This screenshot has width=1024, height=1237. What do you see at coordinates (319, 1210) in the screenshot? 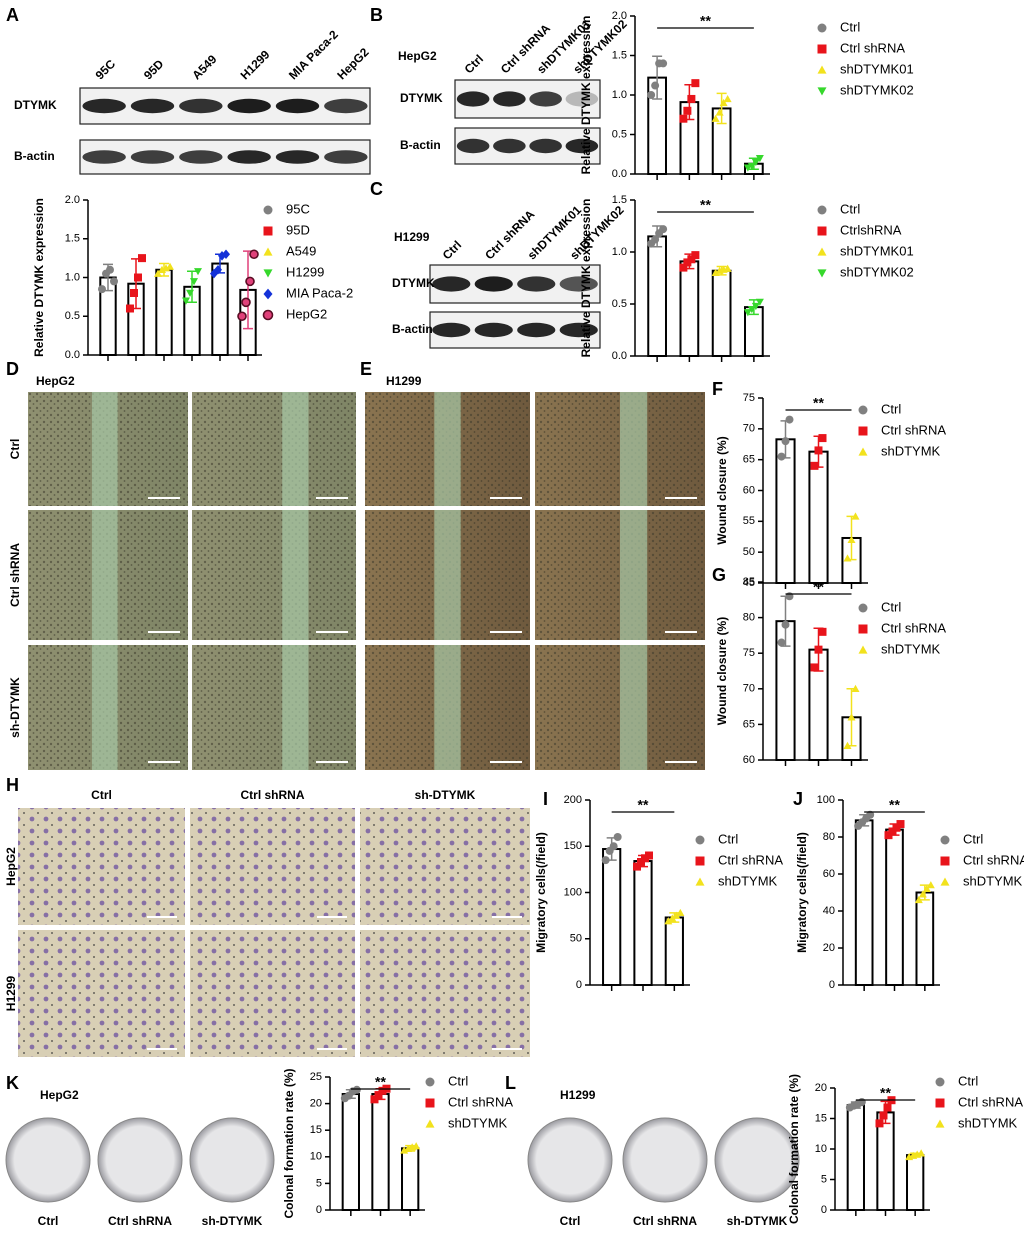
I see `y-tick-label: 0` at bounding box center [319, 1210].